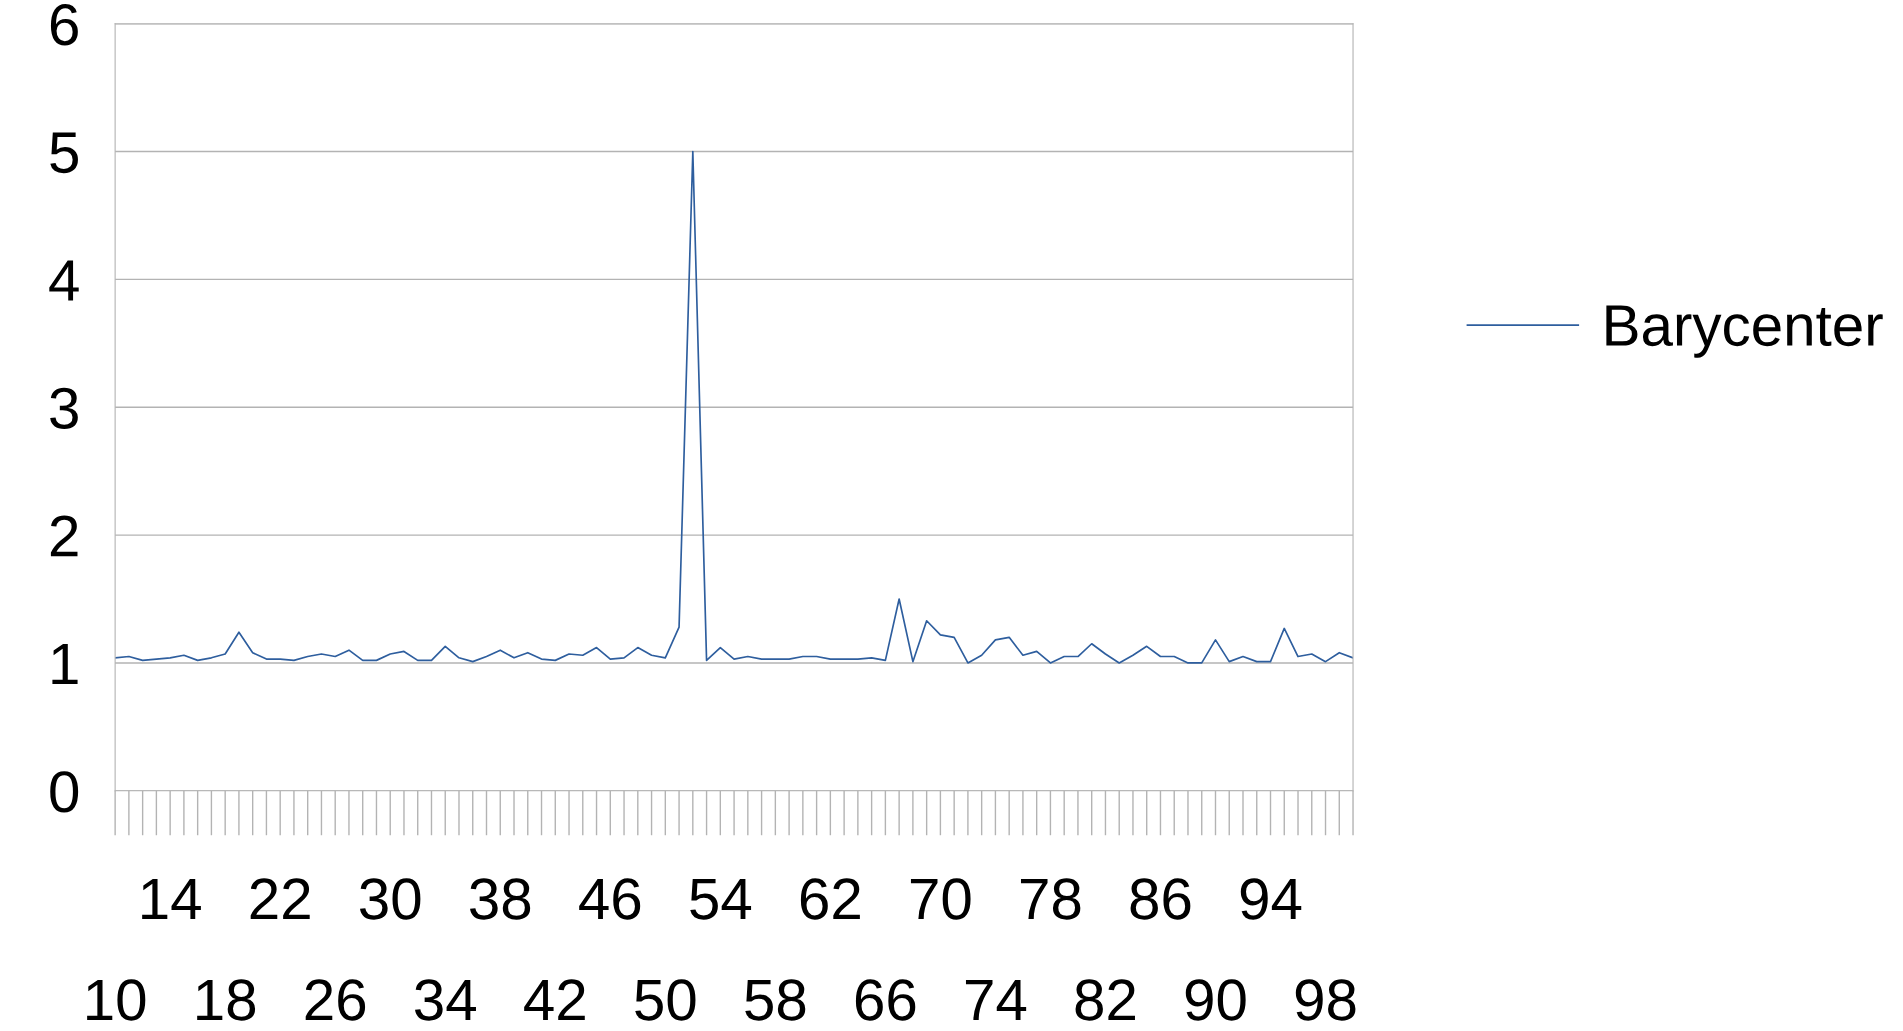 This screenshot has width=1903, height=1031. What do you see at coordinates (64, 153) in the screenshot?
I see `y-tick-label: 5` at bounding box center [64, 153].